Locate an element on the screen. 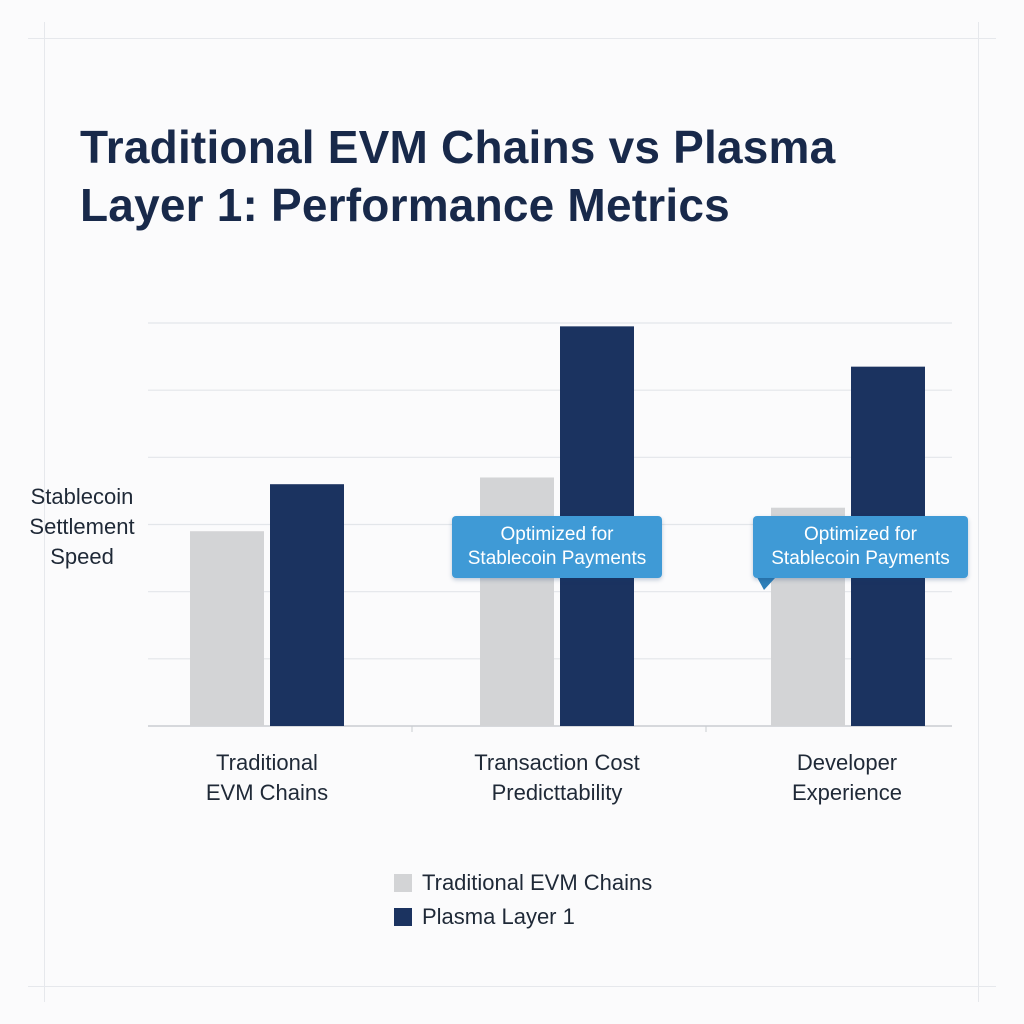 The image size is (1024, 1024). x-tick-line: Predicttability is located at coordinates (557, 792).